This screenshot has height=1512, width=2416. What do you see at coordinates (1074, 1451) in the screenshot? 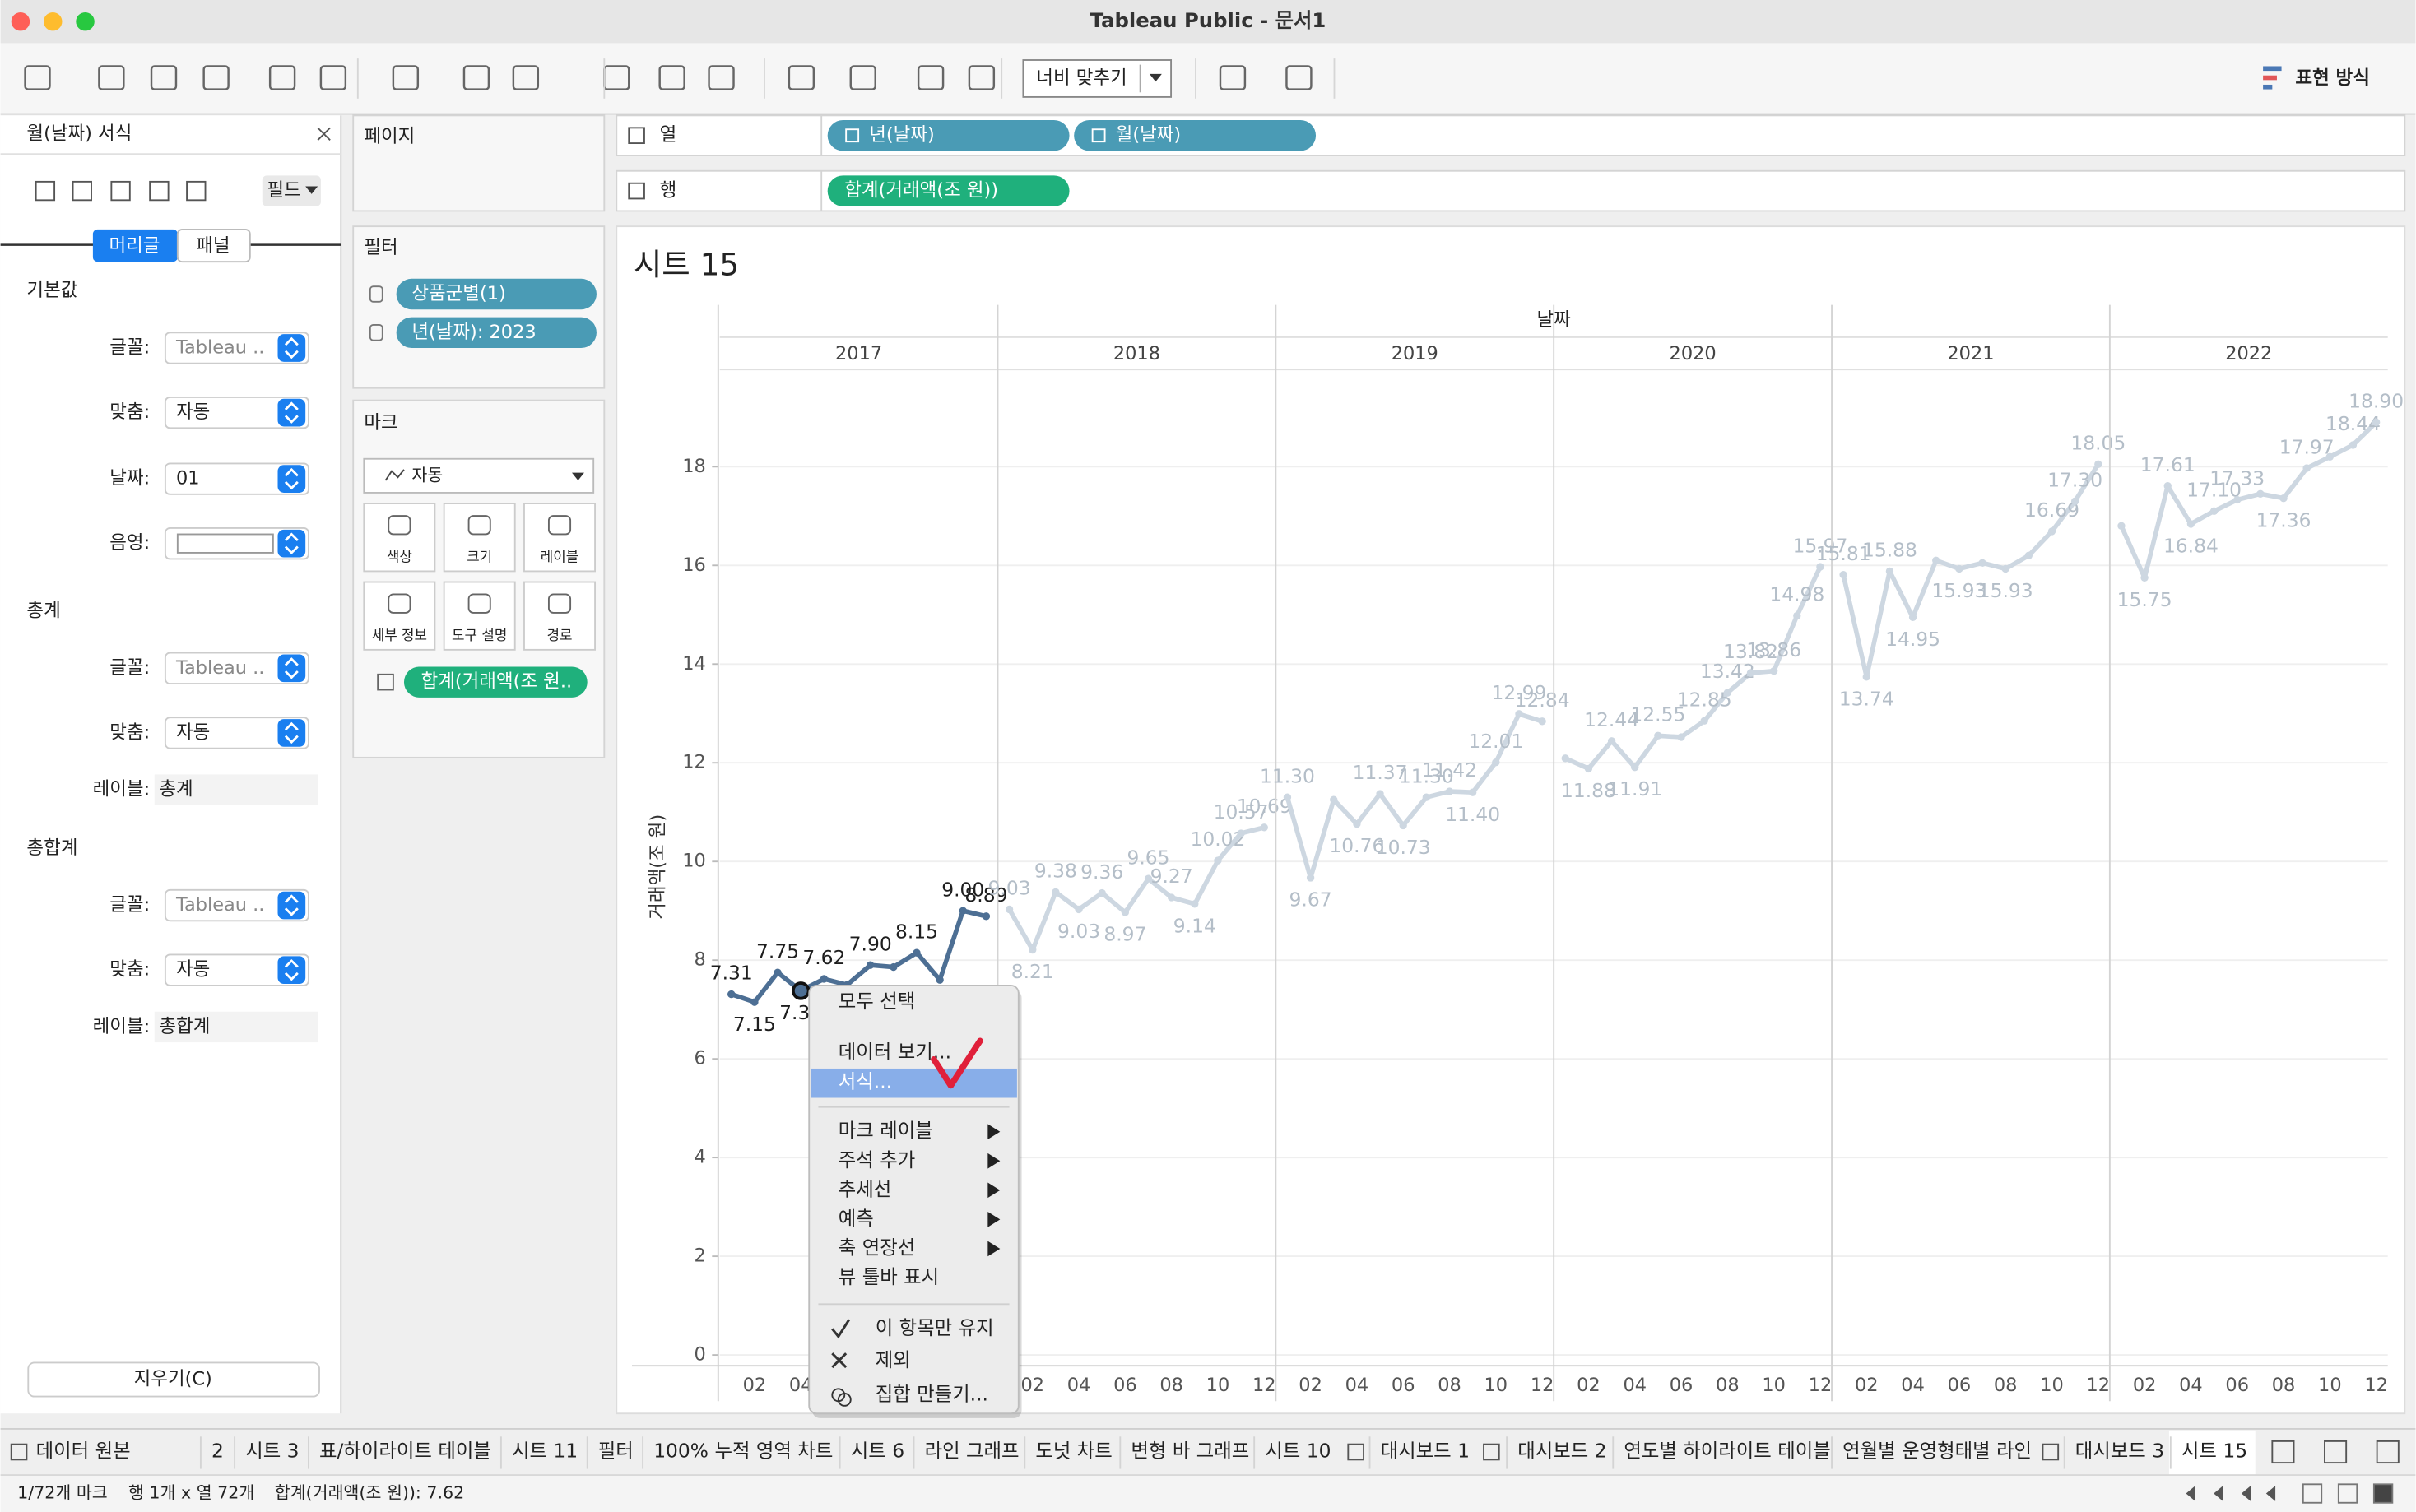
I see `sheet-tab: 도넛 차트` at bounding box center [1074, 1451].